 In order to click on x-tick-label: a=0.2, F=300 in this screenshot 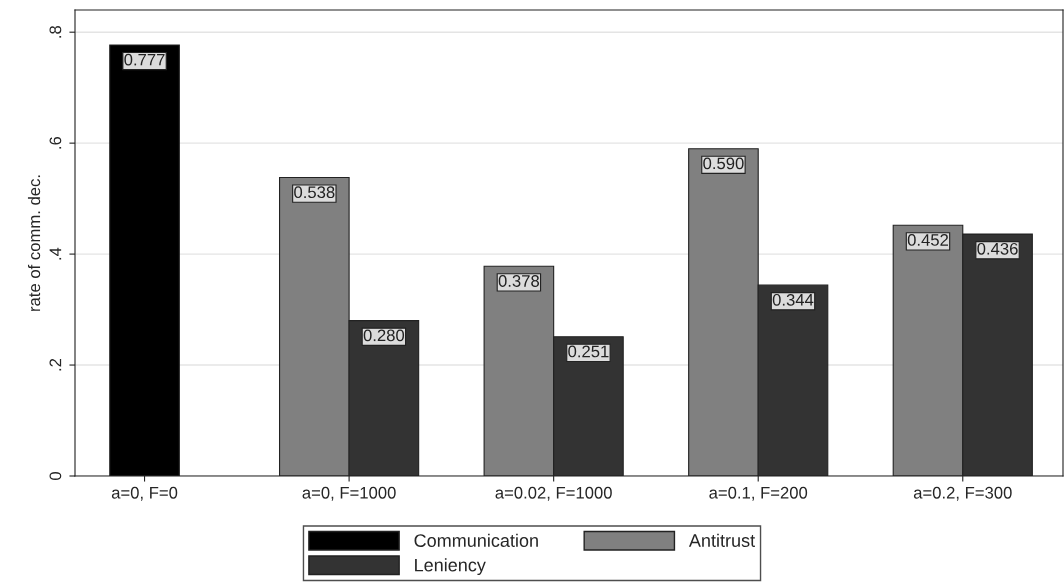, I will do `click(962, 493)`.